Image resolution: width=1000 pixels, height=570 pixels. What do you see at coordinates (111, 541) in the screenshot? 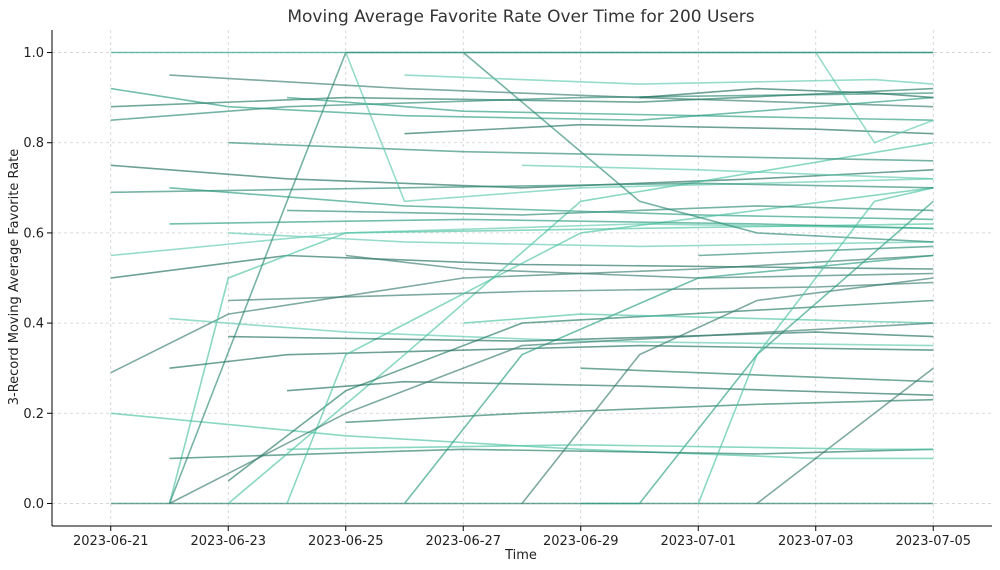
I see `x-tick-label: 2023-06-21` at bounding box center [111, 541].